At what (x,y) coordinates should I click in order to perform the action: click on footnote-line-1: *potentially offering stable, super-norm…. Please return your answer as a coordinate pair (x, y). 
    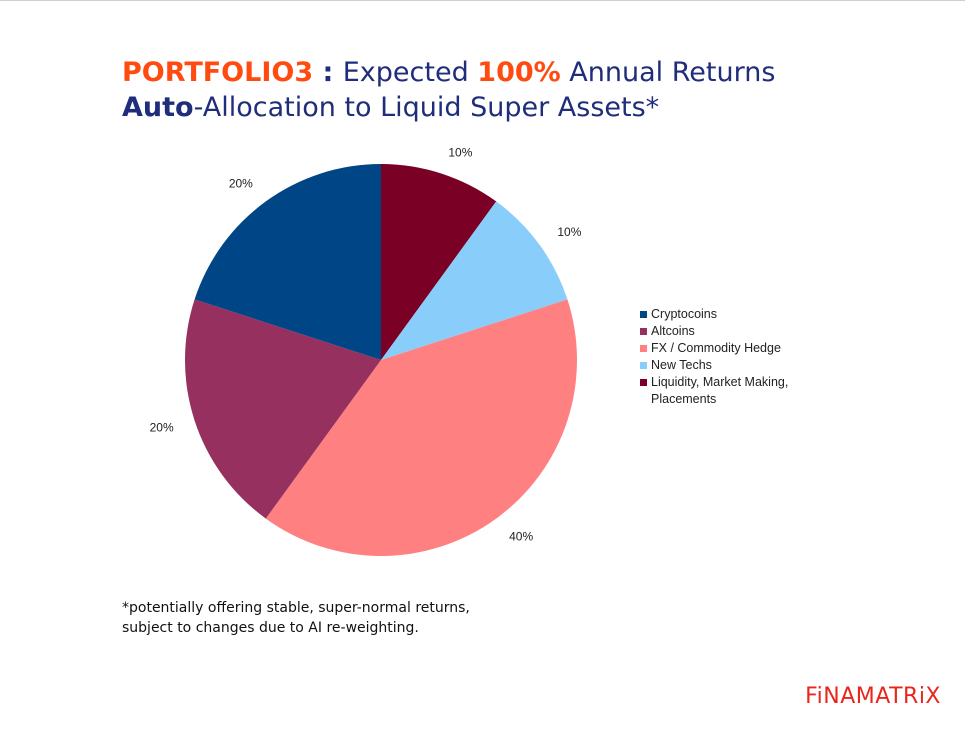
    Looking at the image, I should click on (296, 608).